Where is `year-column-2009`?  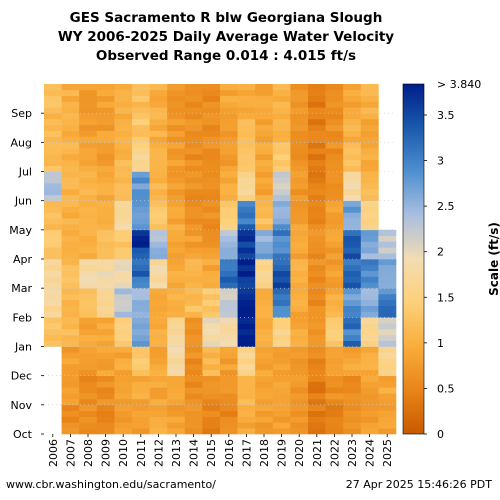 year-column-2009 is located at coordinates (105, 259).